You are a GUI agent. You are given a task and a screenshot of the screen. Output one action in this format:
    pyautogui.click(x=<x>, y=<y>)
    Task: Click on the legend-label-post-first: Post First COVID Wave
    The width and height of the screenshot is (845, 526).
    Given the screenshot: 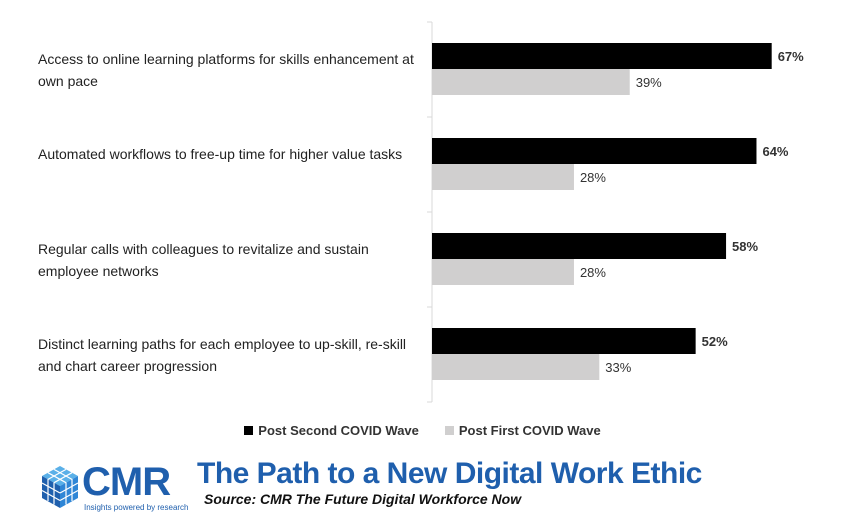 What is the action you would take?
    pyautogui.click(x=529, y=430)
    